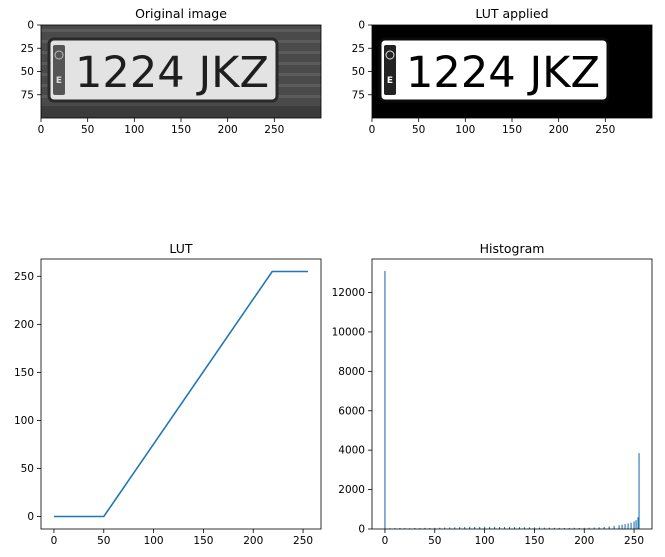  What do you see at coordinates (24, 421) in the screenshot?
I see `y-tick-label: 100` at bounding box center [24, 421].